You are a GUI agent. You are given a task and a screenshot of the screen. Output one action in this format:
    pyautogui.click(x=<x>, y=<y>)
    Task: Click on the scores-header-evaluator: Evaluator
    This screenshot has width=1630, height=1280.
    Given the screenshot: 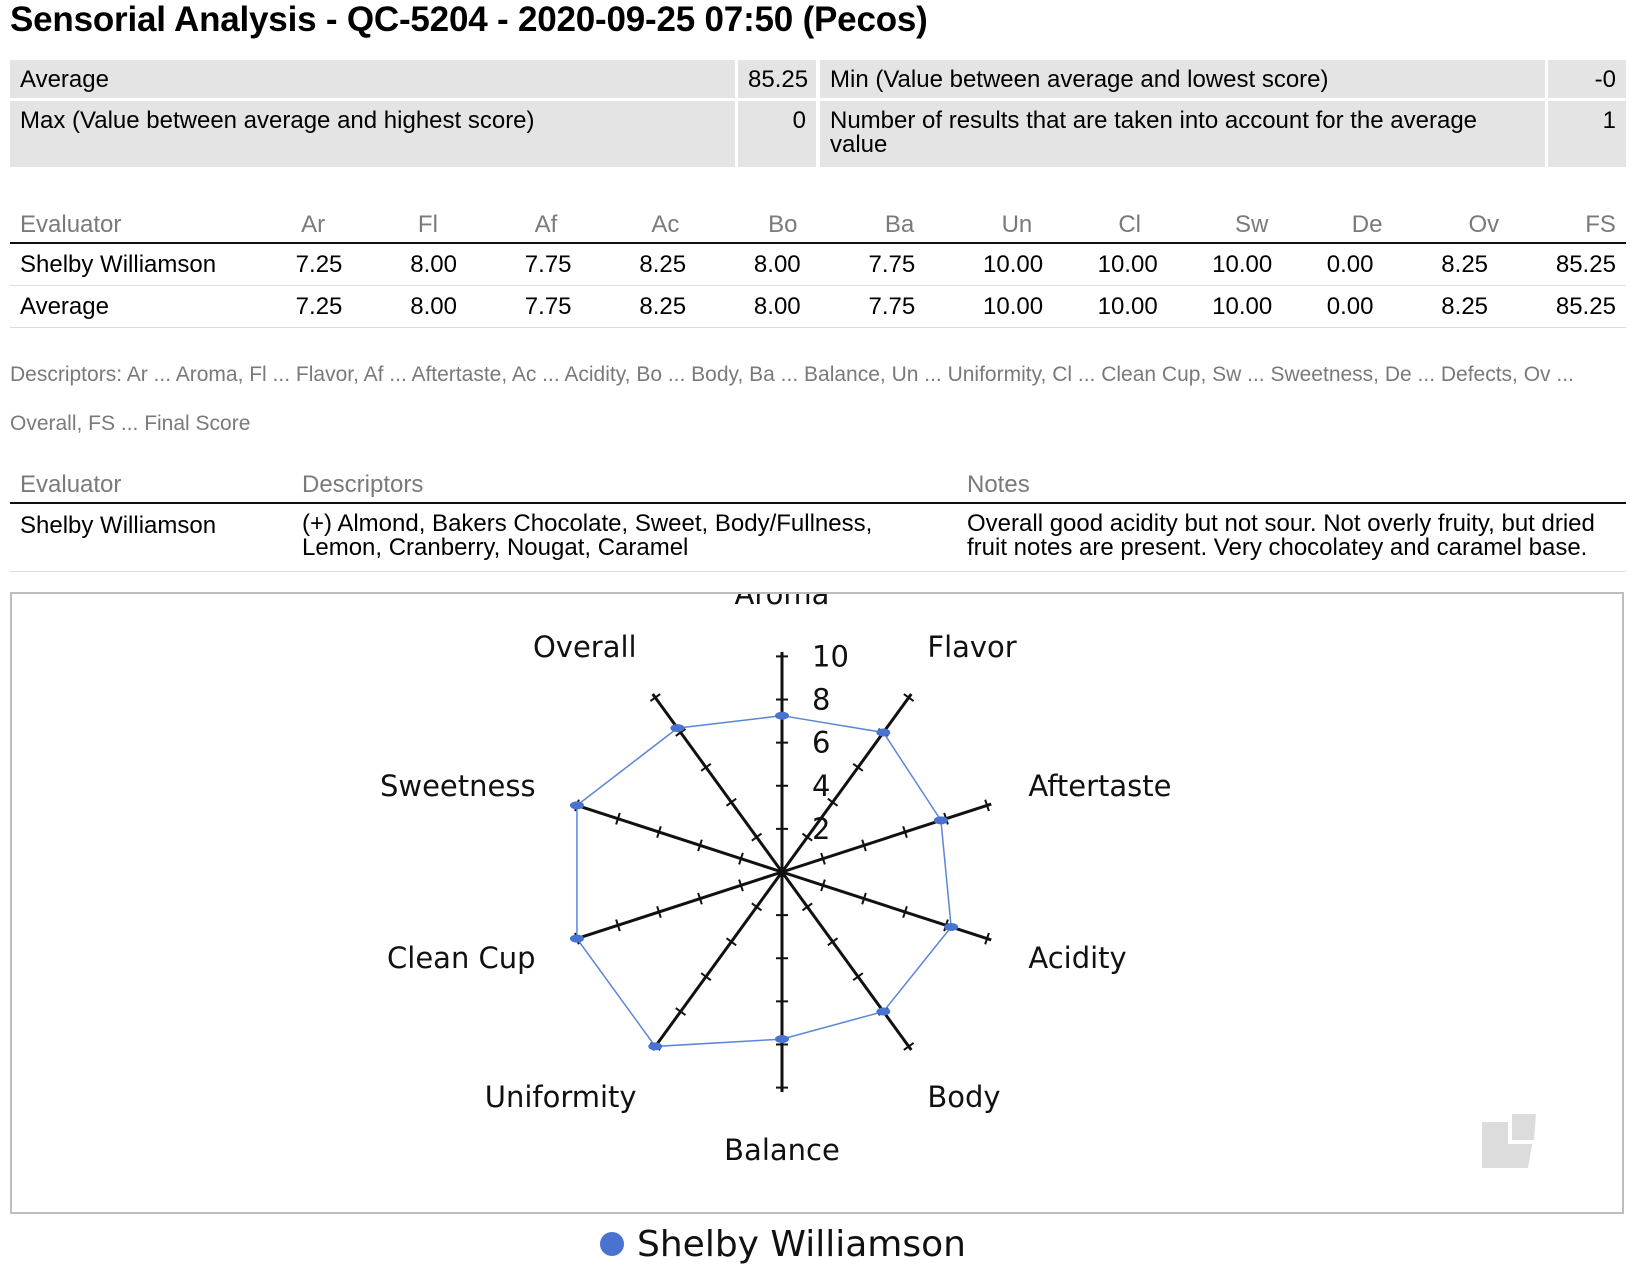 What is the action you would take?
    pyautogui.click(x=71, y=224)
    